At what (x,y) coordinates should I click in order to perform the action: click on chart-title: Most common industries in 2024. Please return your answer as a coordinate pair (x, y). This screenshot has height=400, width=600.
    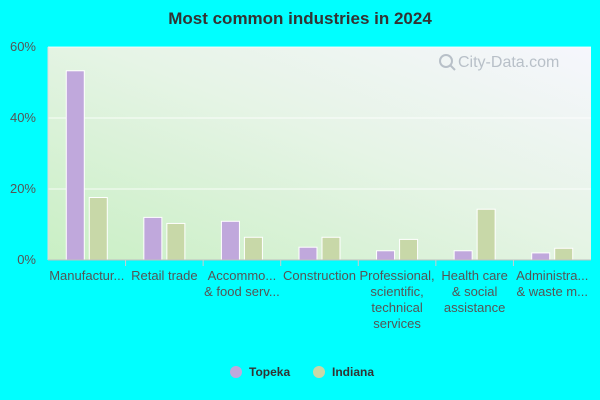
    Looking at the image, I should click on (300, 18).